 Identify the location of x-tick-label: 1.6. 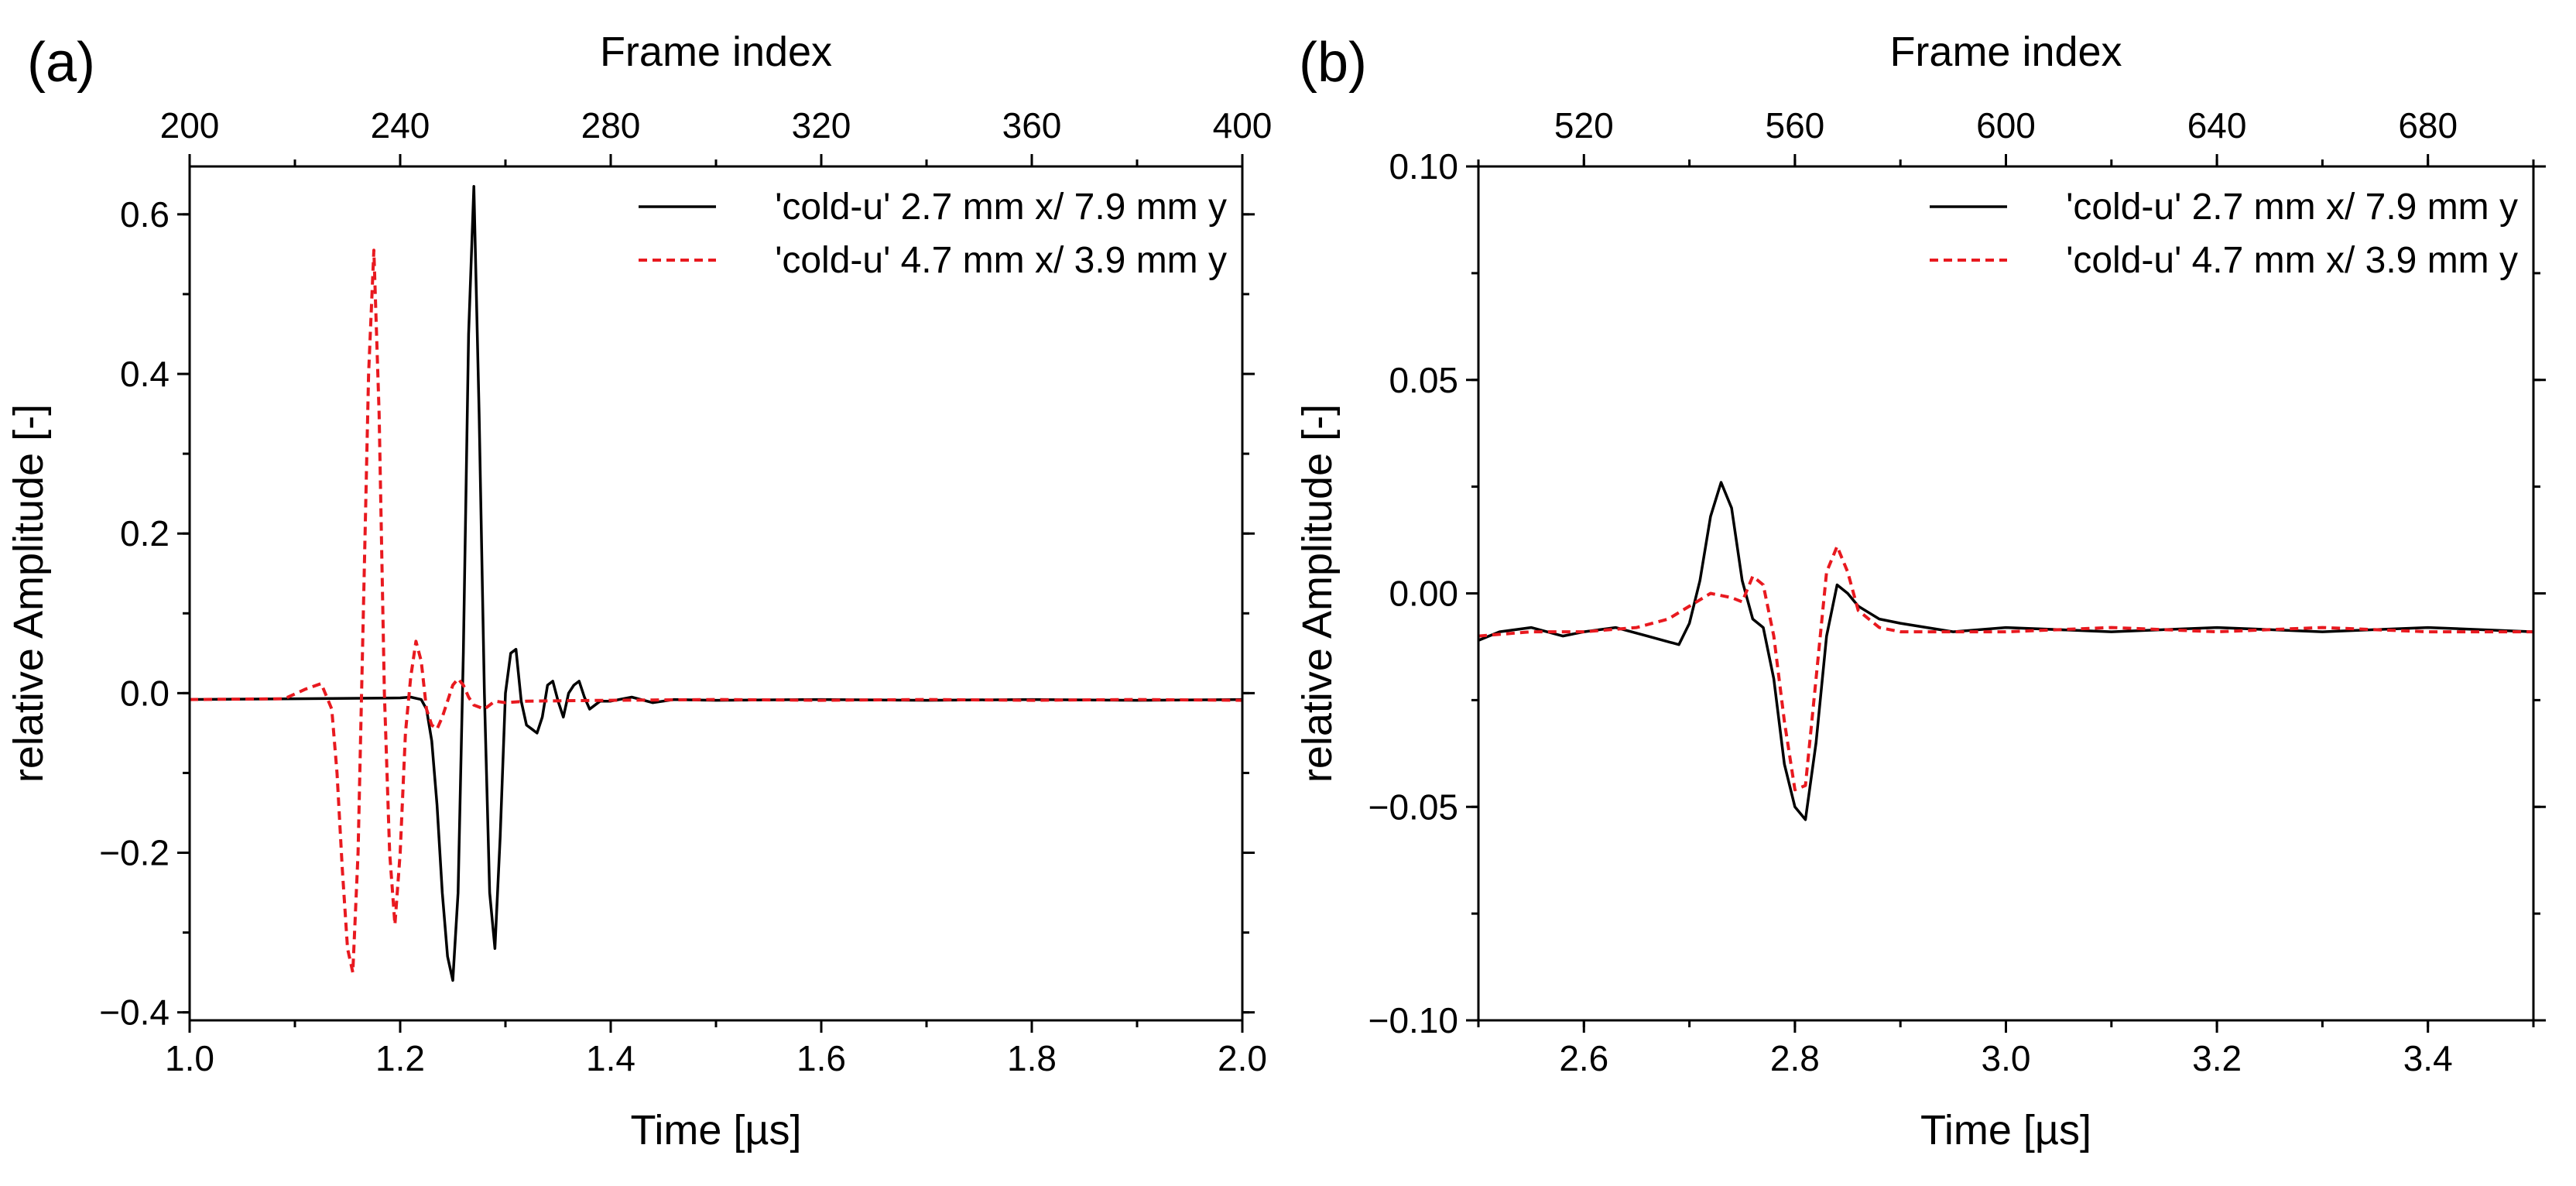
(821, 1058).